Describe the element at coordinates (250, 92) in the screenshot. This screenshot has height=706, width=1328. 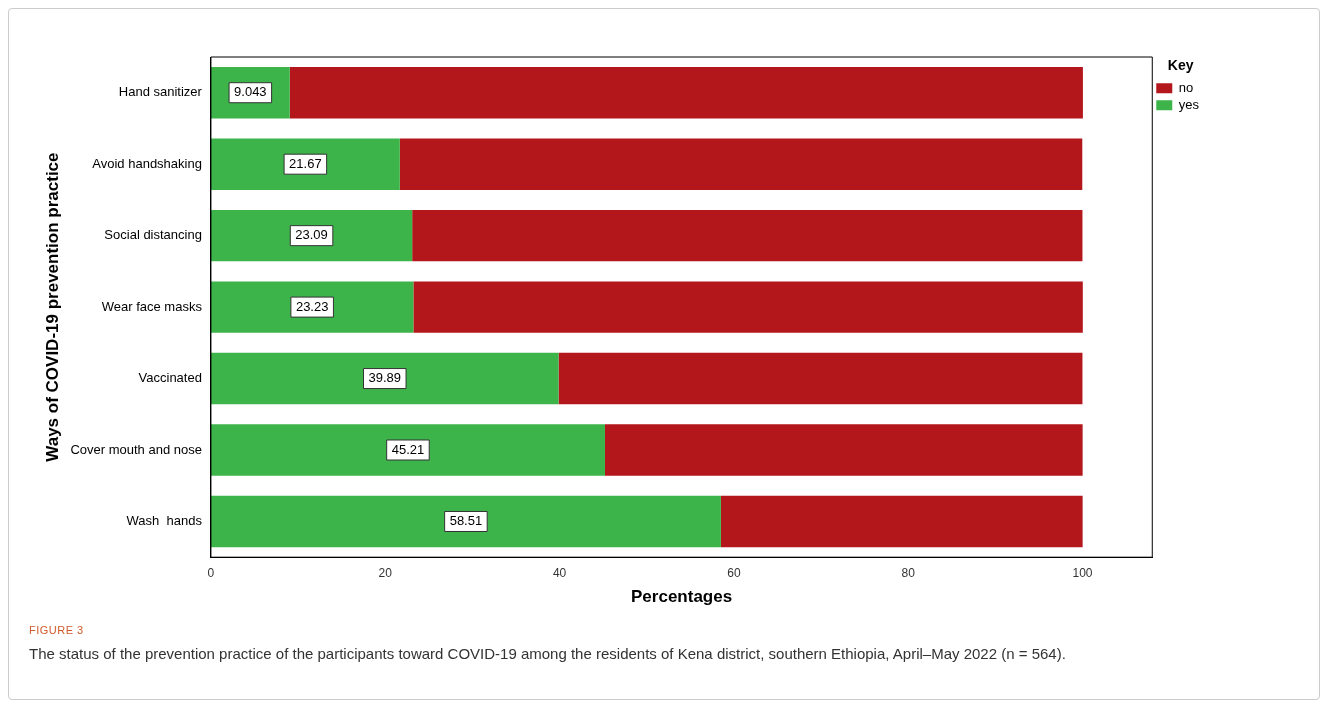
I see `data-label: 9.043` at that location.